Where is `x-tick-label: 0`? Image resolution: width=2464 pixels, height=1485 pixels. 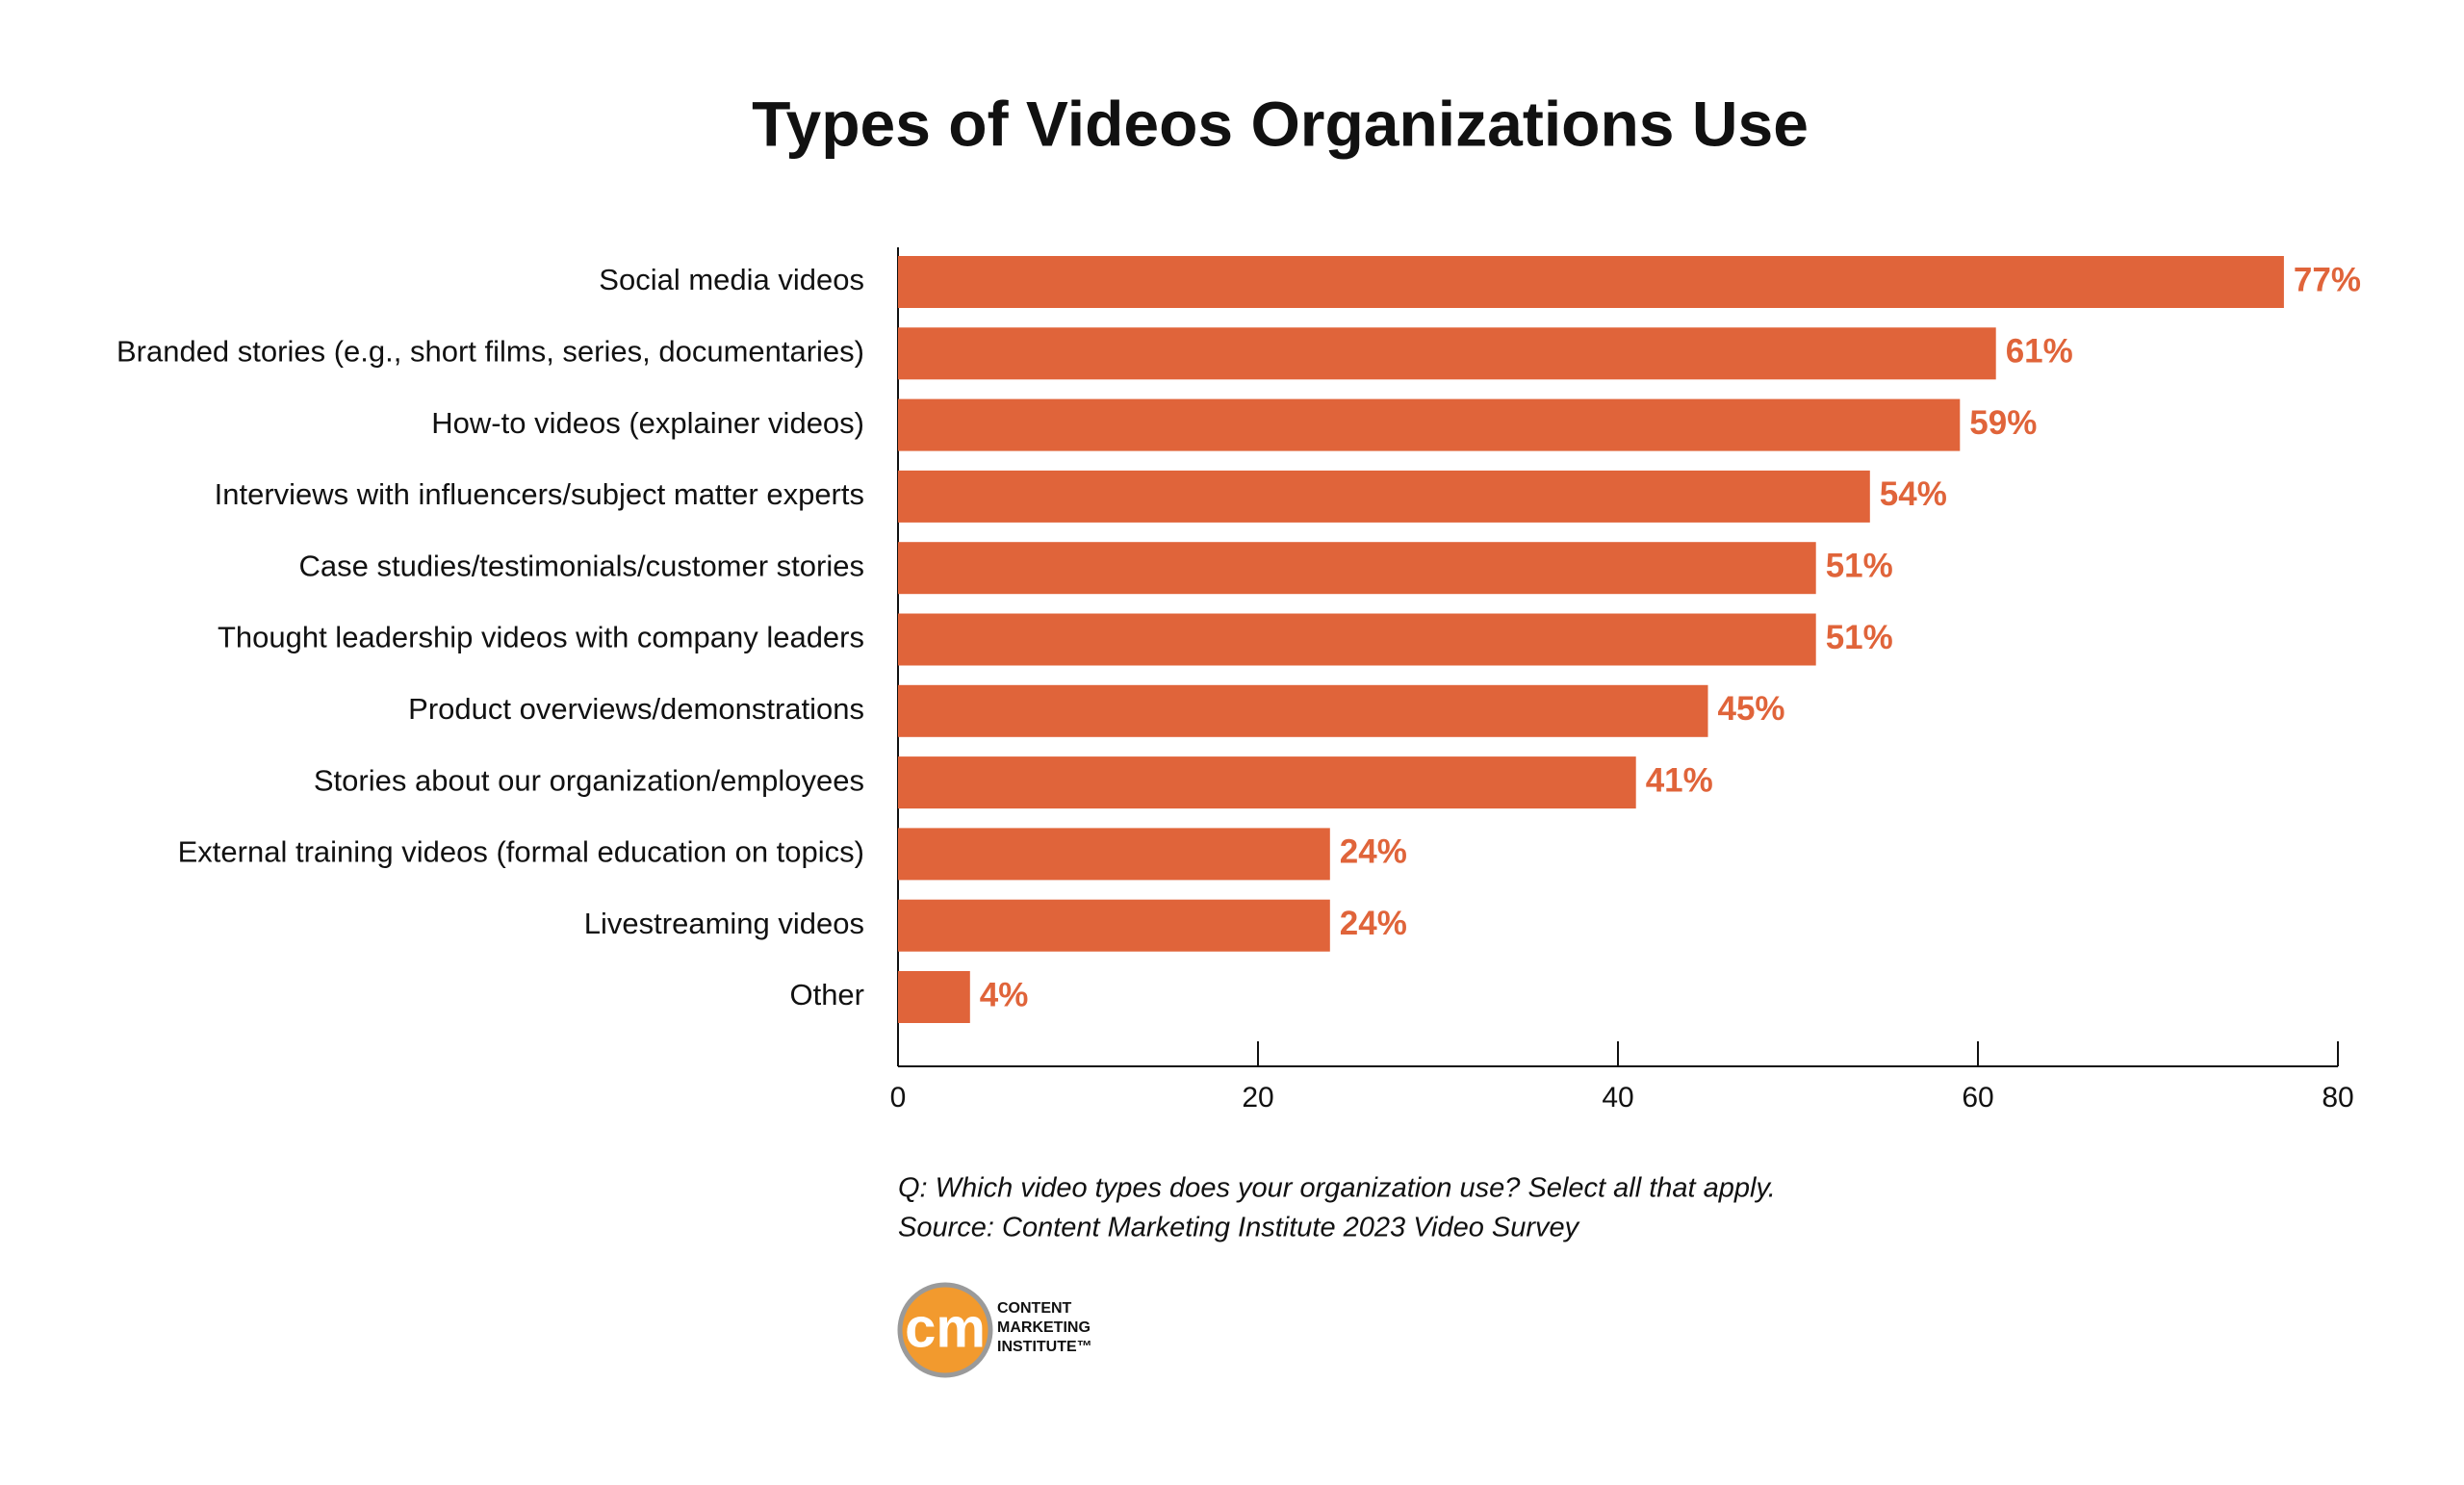 x-tick-label: 0 is located at coordinates (898, 1098).